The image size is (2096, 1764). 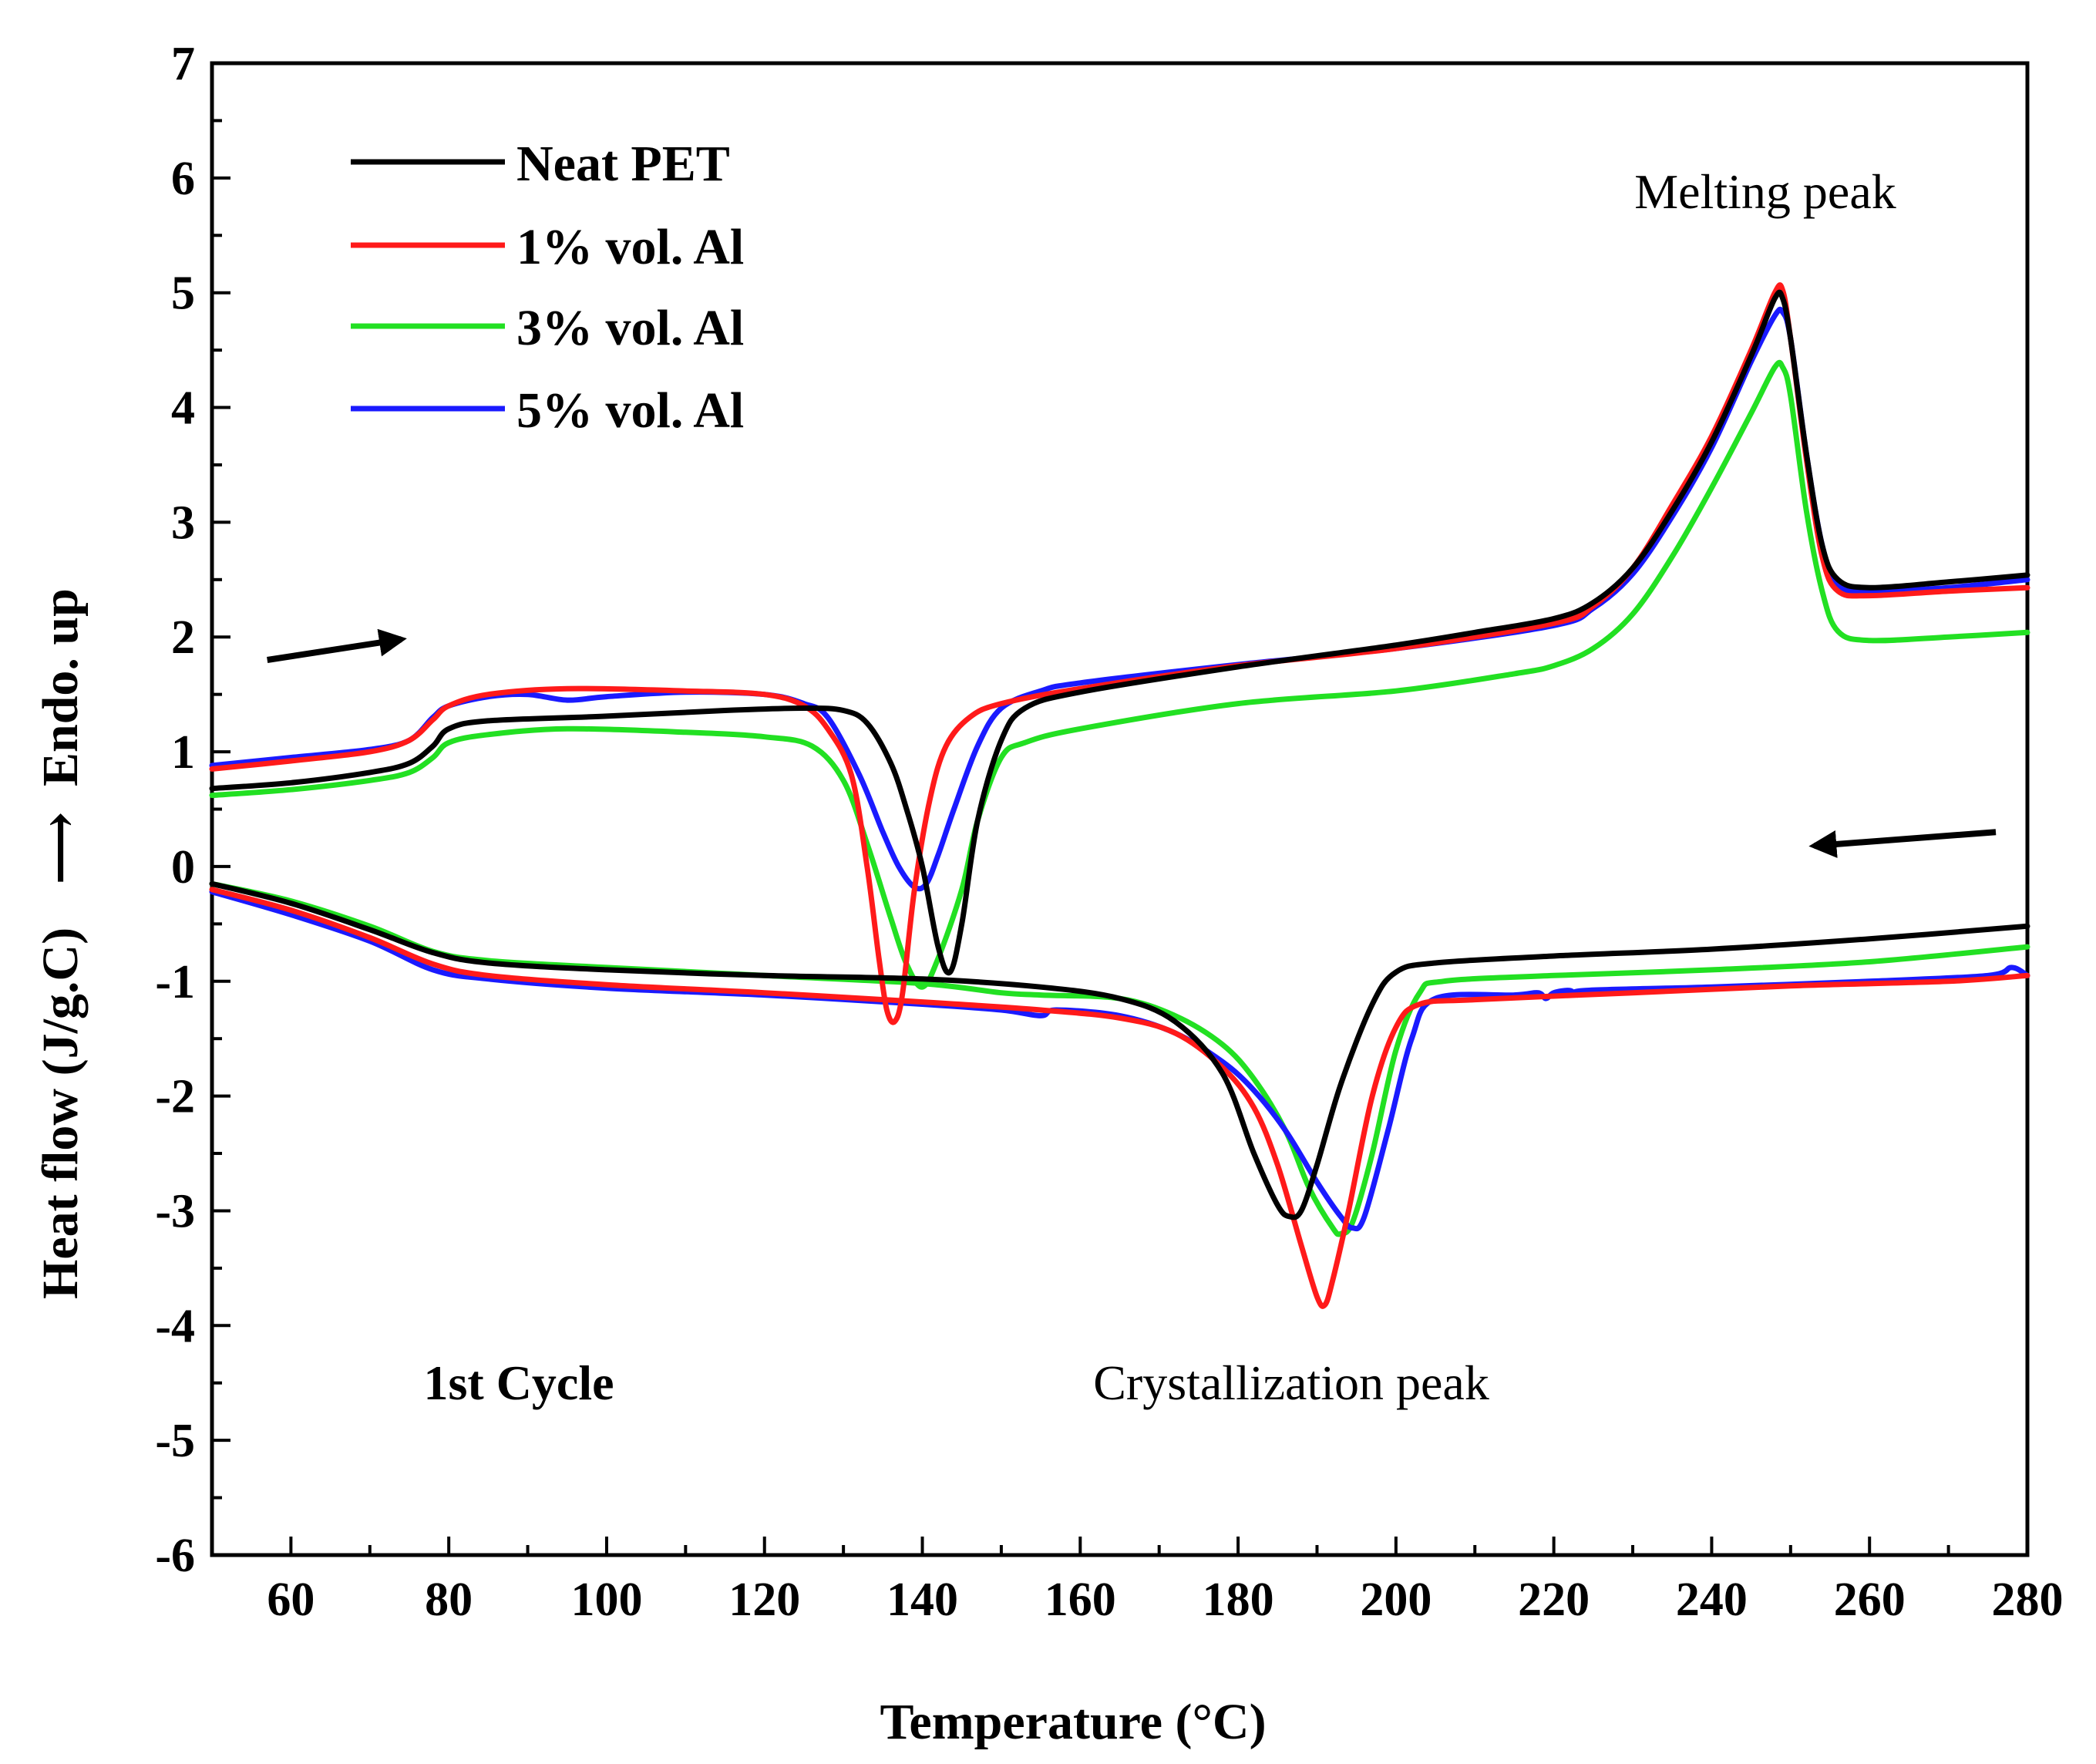 I want to click on y-tick-label: -6, so click(x=175, y=1556).